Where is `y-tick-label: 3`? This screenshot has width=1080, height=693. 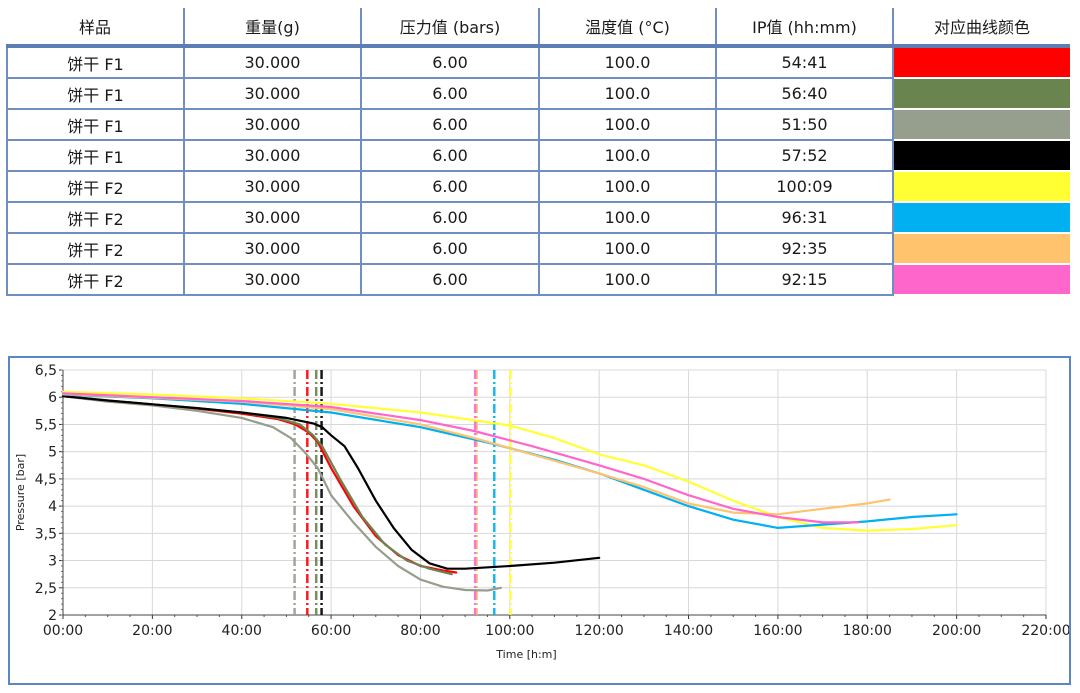 y-tick-label: 3 is located at coordinates (52, 562).